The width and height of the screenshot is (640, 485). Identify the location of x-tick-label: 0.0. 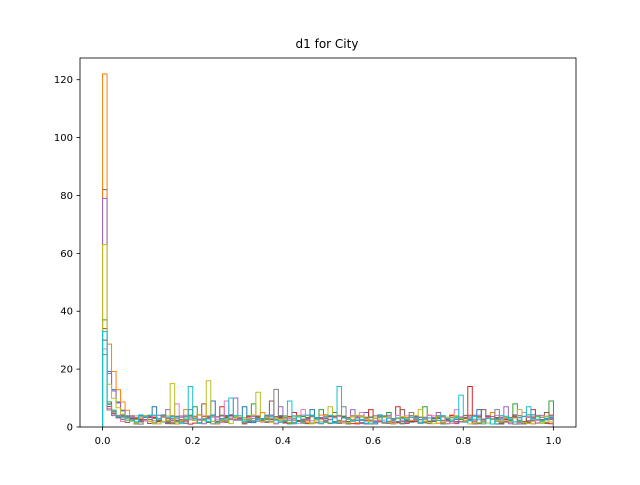
(103, 441).